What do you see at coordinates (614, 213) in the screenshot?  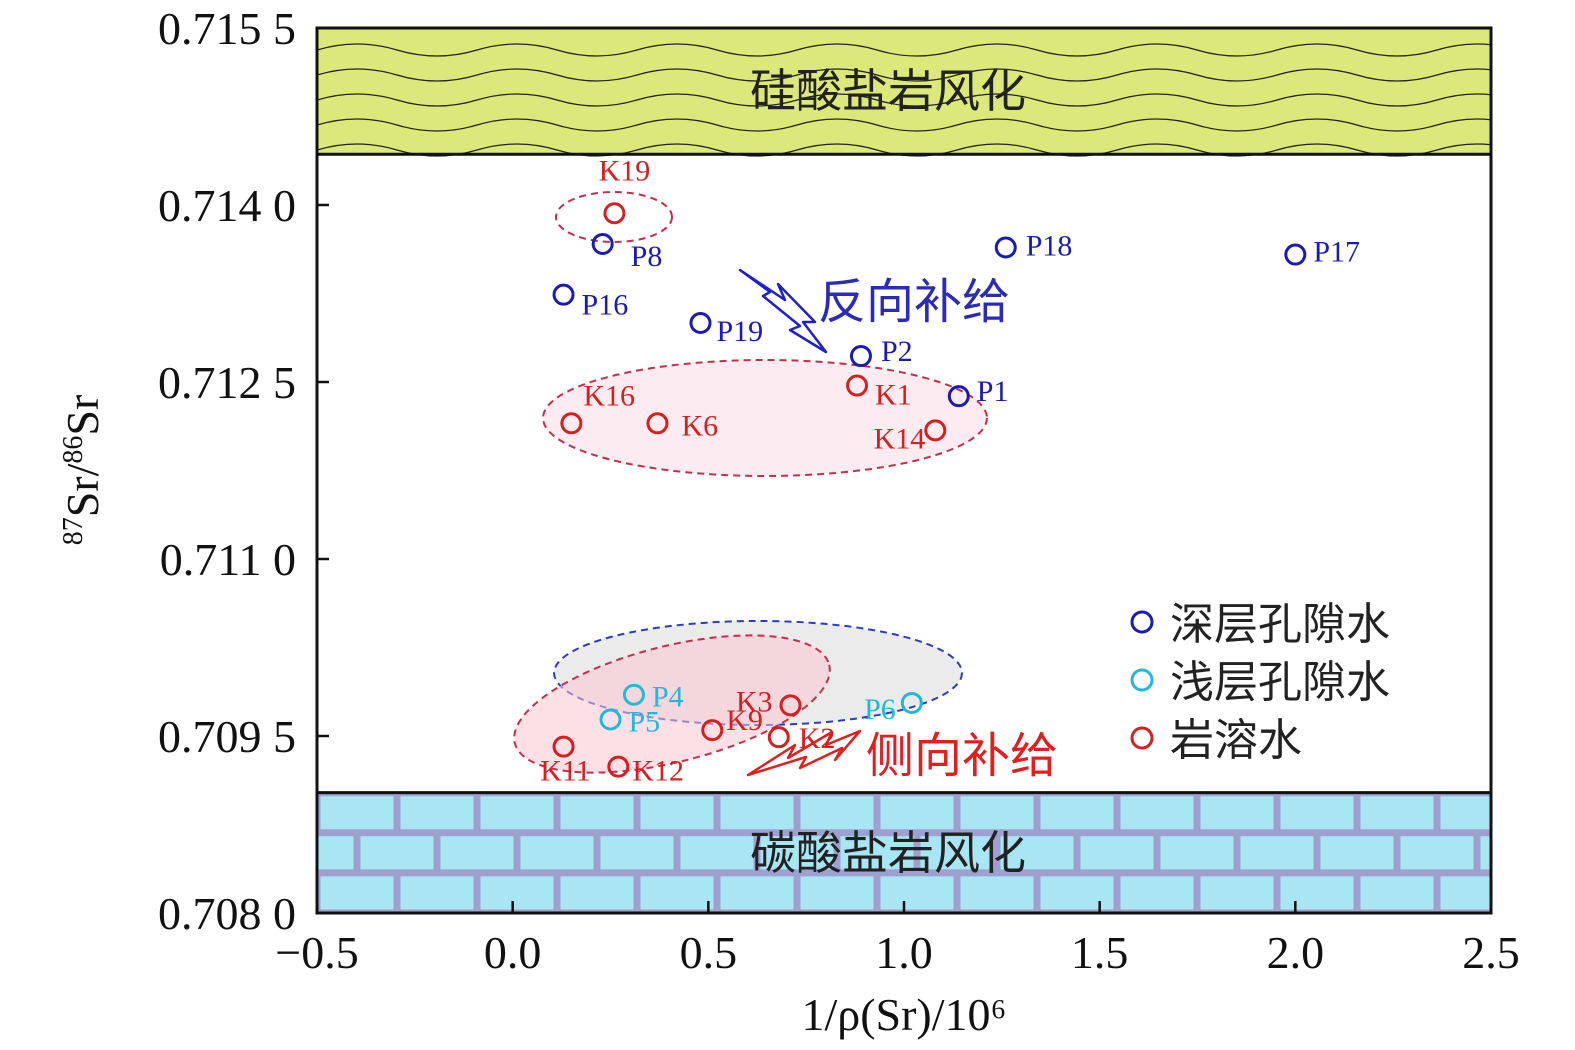 I see `point-k19` at bounding box center [614, 213].